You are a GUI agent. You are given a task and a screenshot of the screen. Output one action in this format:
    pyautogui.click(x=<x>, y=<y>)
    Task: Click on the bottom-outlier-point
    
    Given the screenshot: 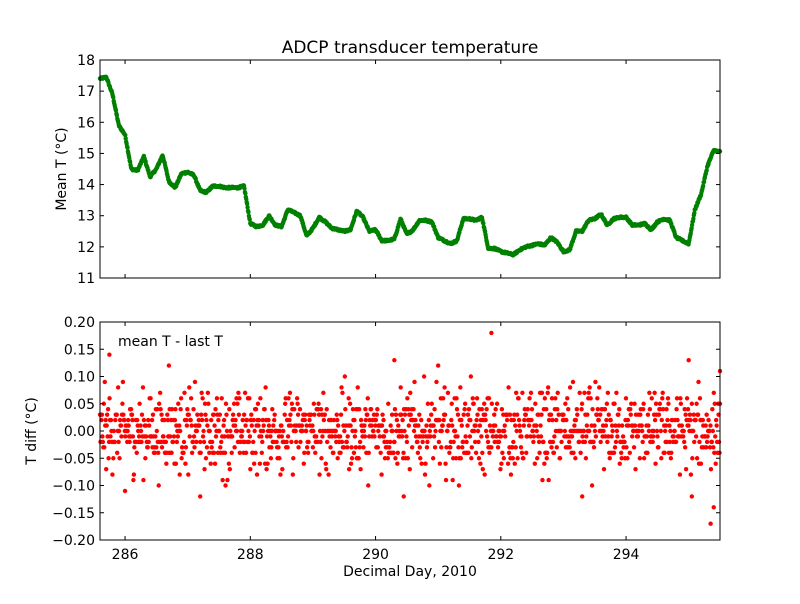 What is the action you would take?
    pyautogui.click(x=692, y=496)
    